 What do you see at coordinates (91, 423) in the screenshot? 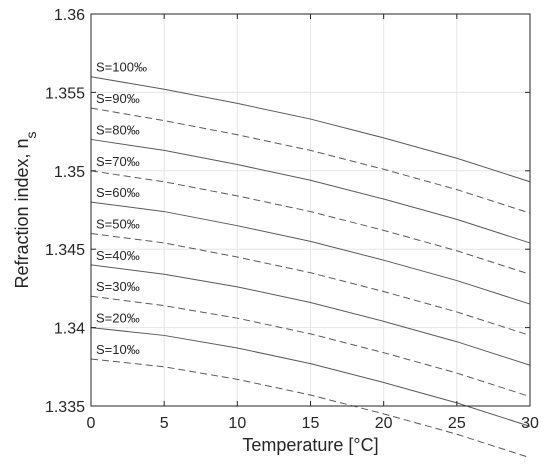
I see `x-tick-label: 0` at bounding box center [91, 423].